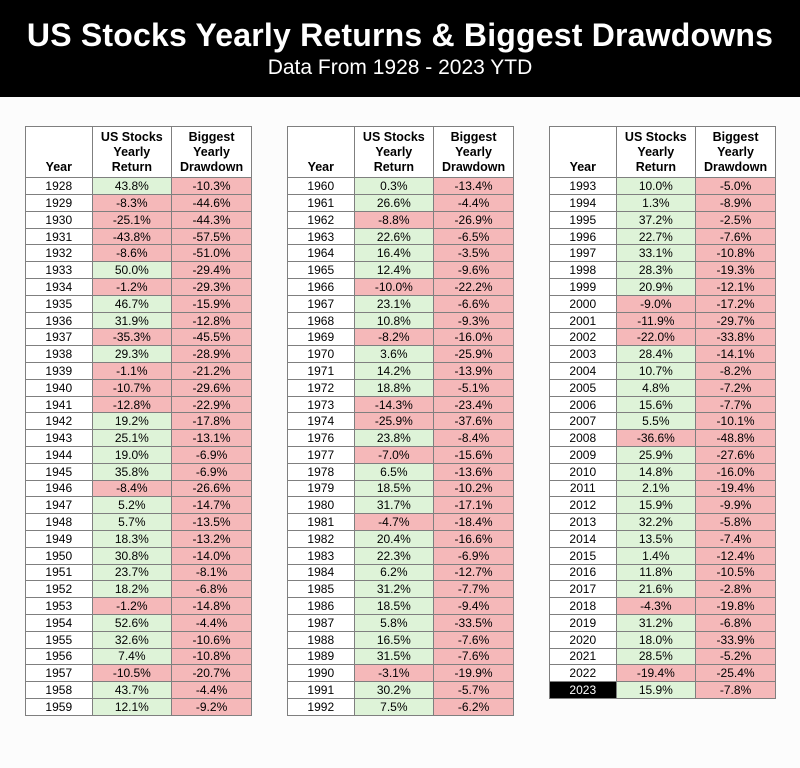 The image size is (800, 768). I want to click on table-row: 1965 12.4% -9.6%, so click(400, 270).